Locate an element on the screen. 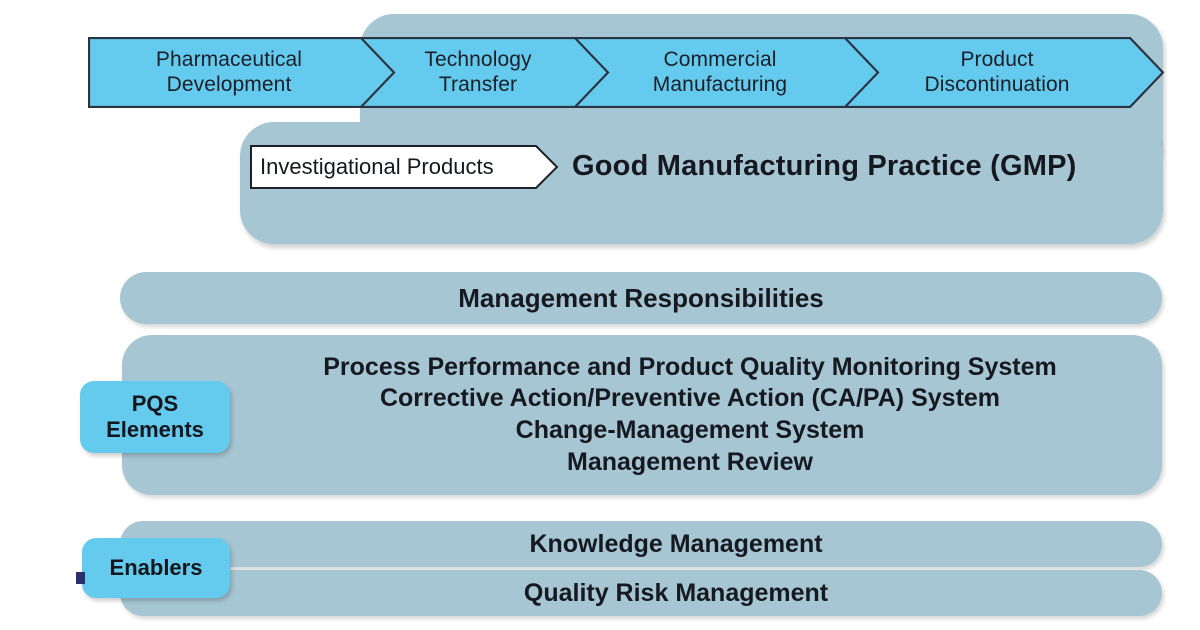 The height and width of the screenshot is (630, 1200). lifecycle-stage-label: Pharmaceutical Development is located at coordinates (229, 72).